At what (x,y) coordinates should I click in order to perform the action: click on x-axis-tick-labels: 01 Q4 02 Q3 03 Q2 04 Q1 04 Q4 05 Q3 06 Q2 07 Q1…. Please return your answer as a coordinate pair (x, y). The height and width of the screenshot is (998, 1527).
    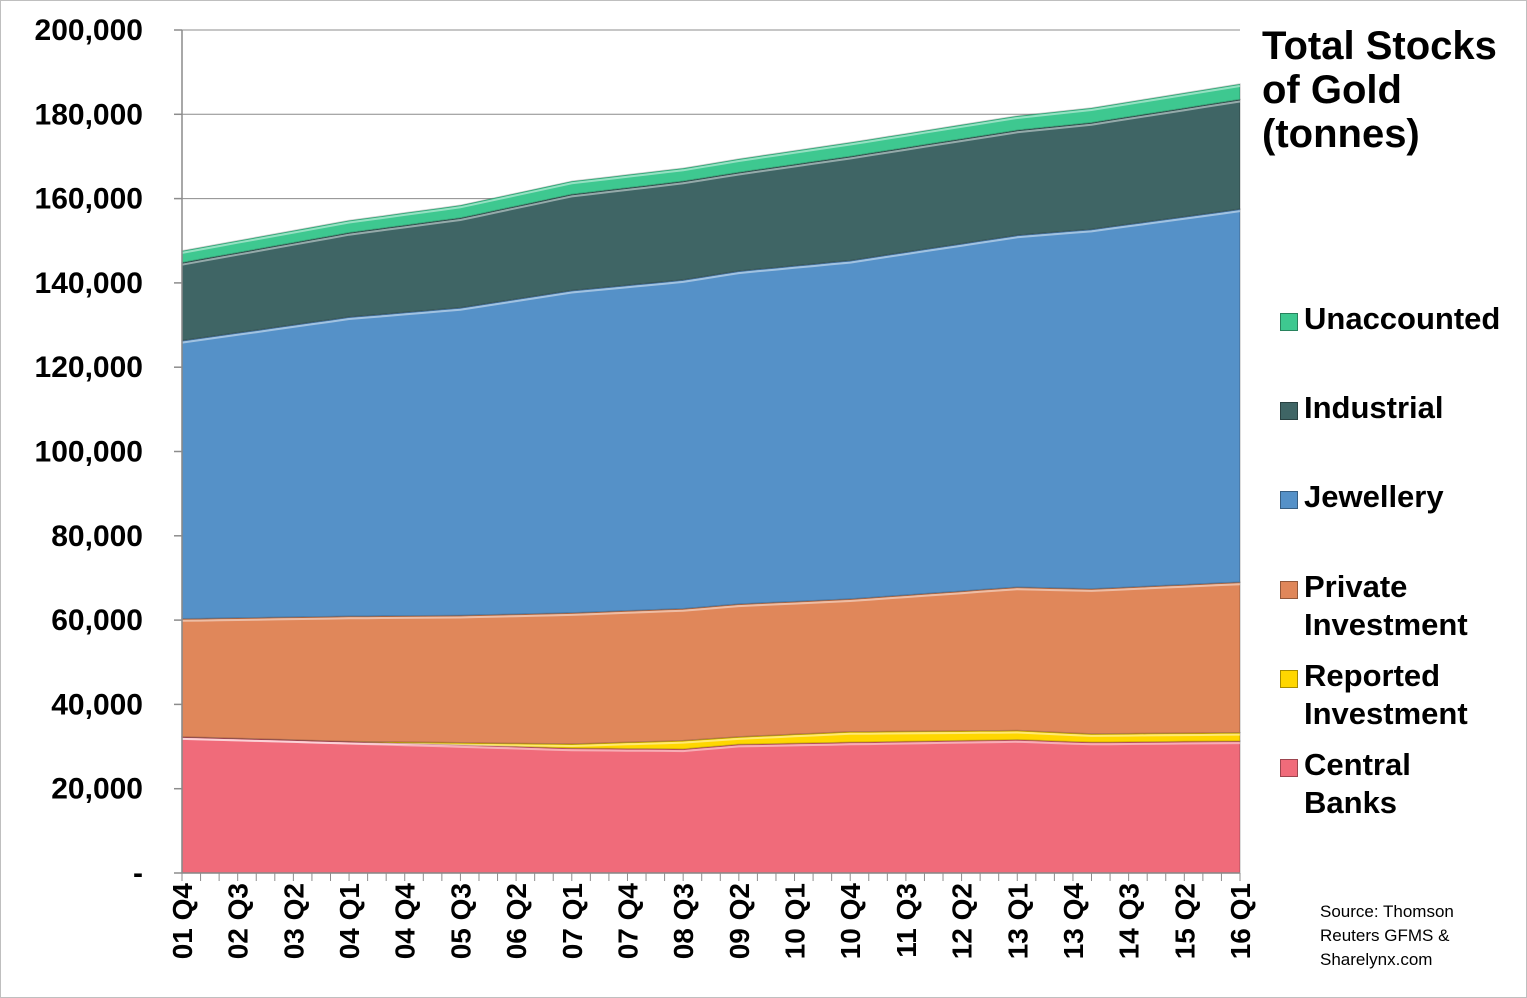
    Looking at the image, I should click on (711, 921).